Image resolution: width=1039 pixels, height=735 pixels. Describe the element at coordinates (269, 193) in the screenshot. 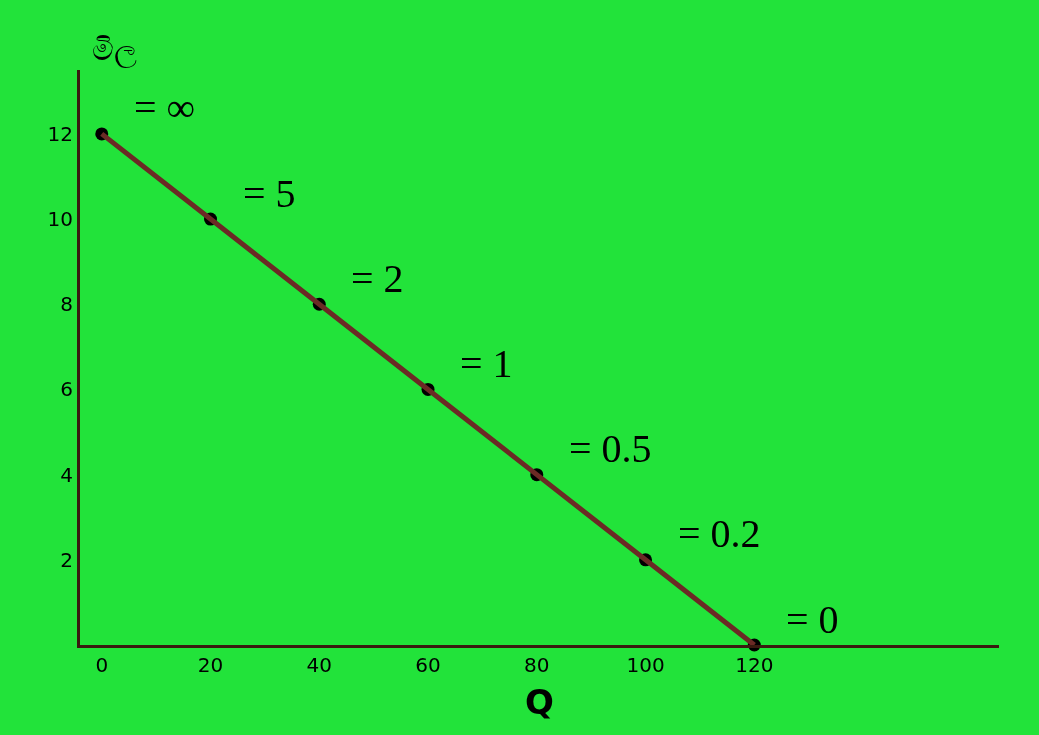

I see `annotation: = 5` at that location.